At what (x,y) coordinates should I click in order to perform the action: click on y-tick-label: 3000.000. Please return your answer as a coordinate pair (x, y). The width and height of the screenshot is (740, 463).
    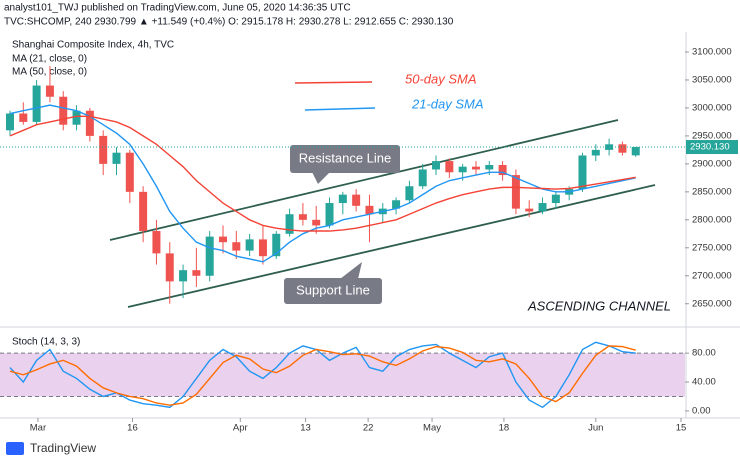
    Looking at the image, I should click on (712, 107).